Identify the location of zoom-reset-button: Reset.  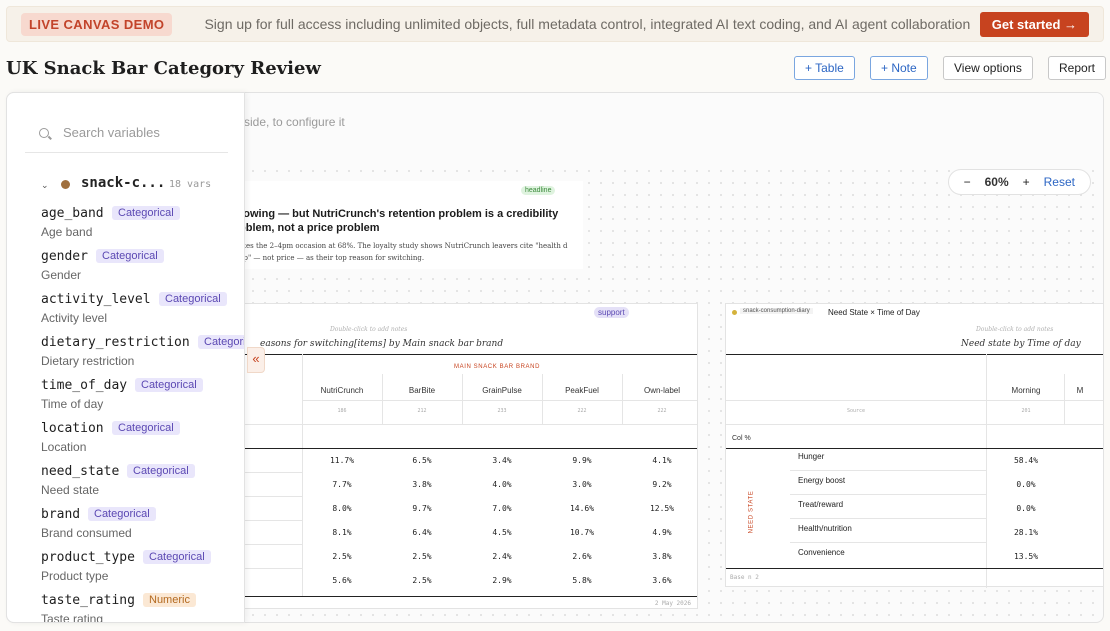
(1059, 182).